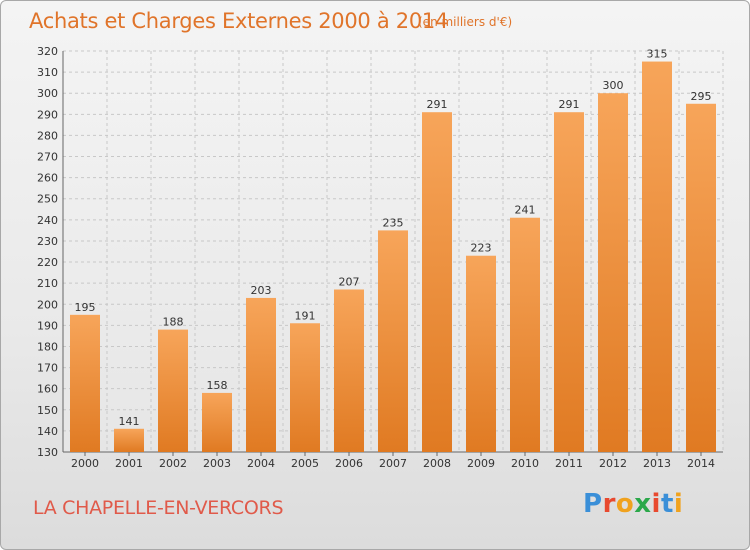 This screenshot has width=750, height=550. I want to click on y-tick-label: 300, so click(47, 93).